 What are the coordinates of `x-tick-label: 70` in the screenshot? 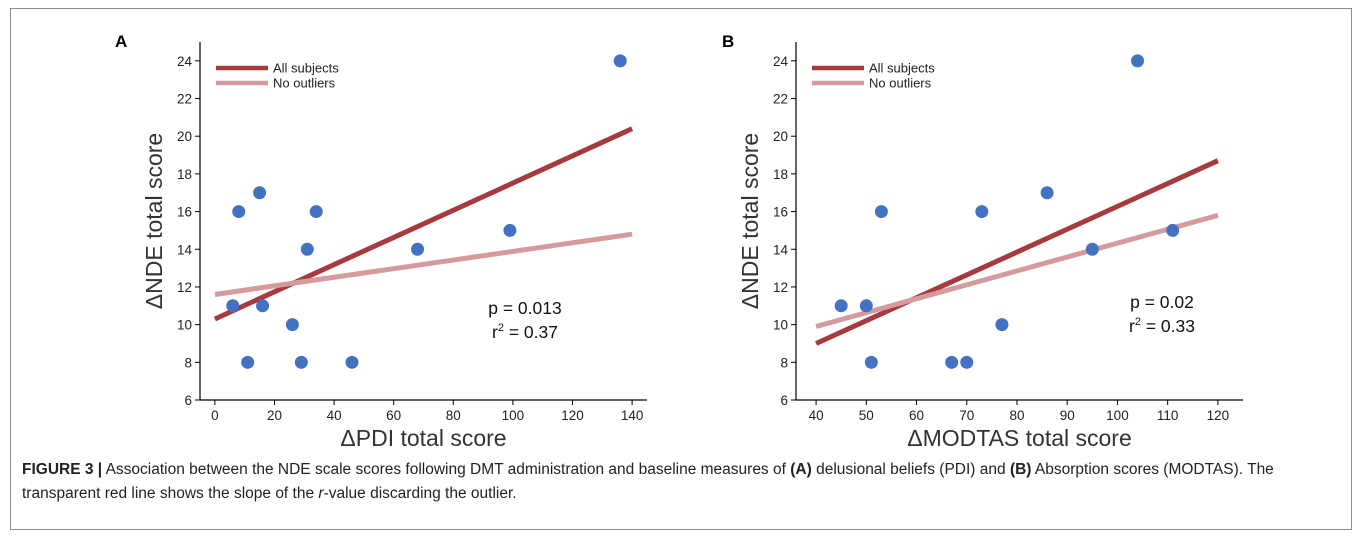 It's located at (966, 415).